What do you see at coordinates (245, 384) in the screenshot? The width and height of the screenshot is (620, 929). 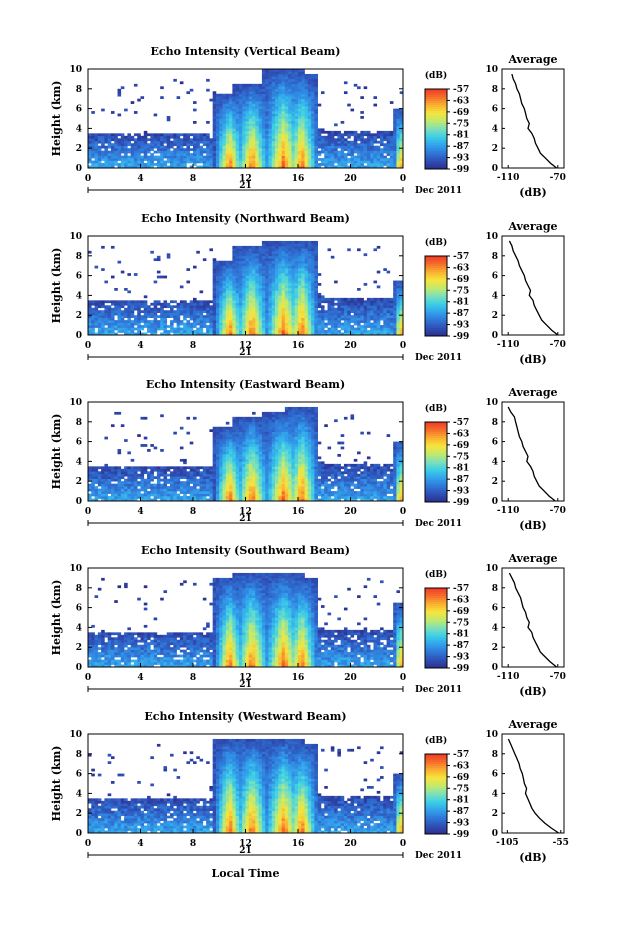 I see `panel-title: Echo Intensity (Eastward Beam)` at bounding box center [245, 384].